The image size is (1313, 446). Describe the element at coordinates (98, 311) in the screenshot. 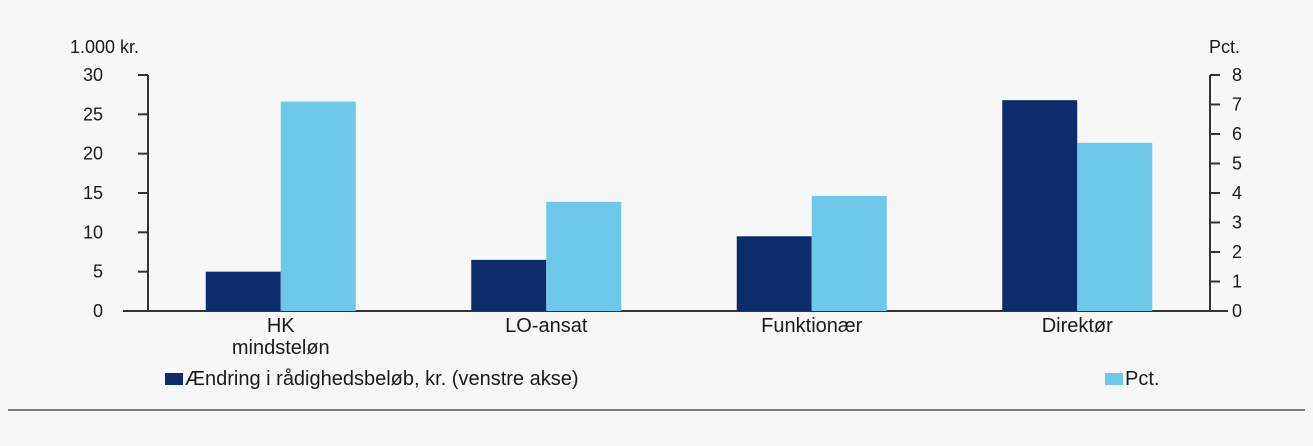

I see `left-tick-label: 0` at that location.